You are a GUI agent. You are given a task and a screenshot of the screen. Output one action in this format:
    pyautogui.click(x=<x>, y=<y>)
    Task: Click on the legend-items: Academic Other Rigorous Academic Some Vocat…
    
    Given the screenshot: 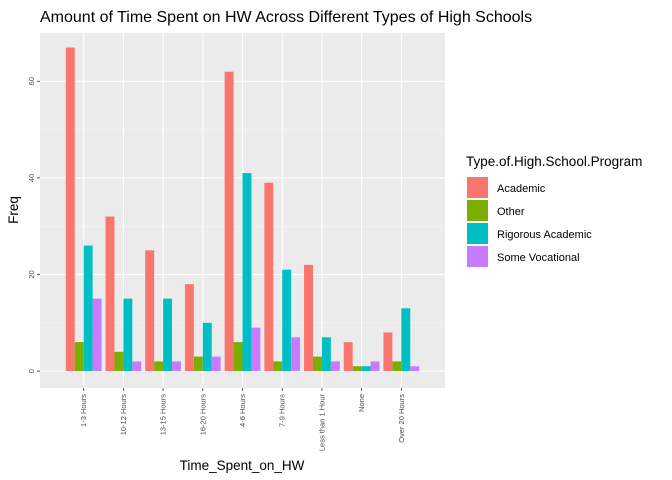 What is the action you would take?
    pyautogui.click(x=529, y=222)
    